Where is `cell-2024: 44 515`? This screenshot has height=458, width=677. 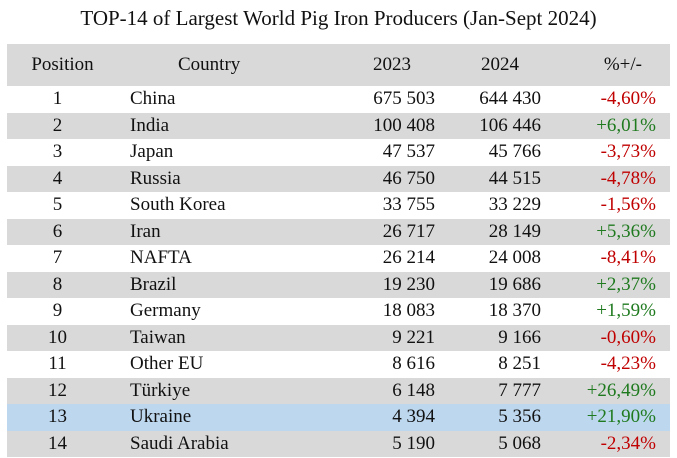
cell-2024: 44 515 is located at coordinates (514, 178).